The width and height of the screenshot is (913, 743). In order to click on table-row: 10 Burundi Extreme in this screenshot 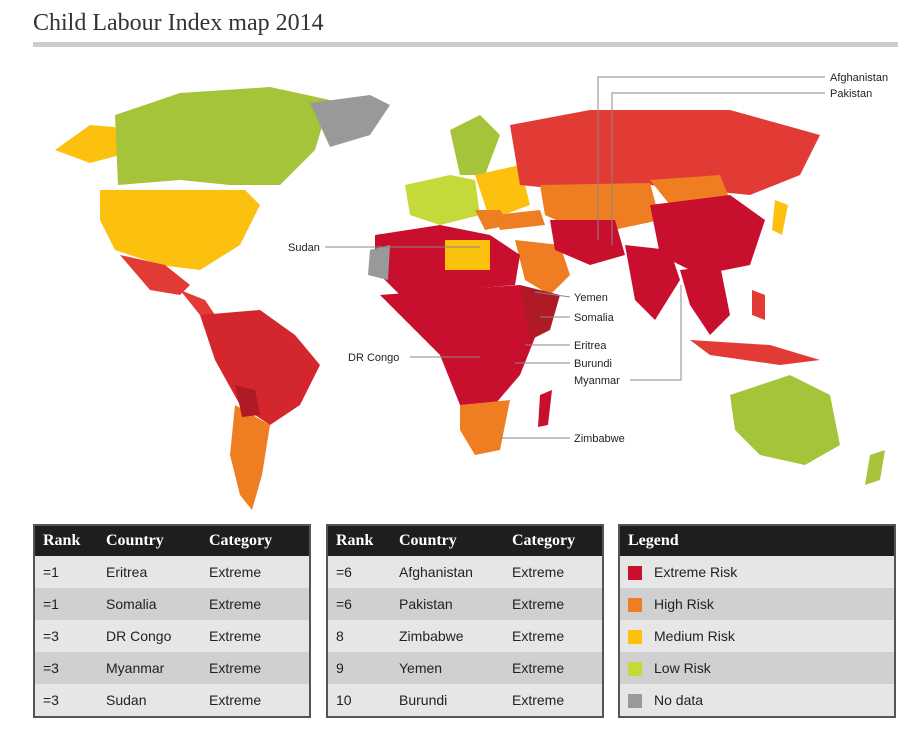, I will do `click(465, 700)`.